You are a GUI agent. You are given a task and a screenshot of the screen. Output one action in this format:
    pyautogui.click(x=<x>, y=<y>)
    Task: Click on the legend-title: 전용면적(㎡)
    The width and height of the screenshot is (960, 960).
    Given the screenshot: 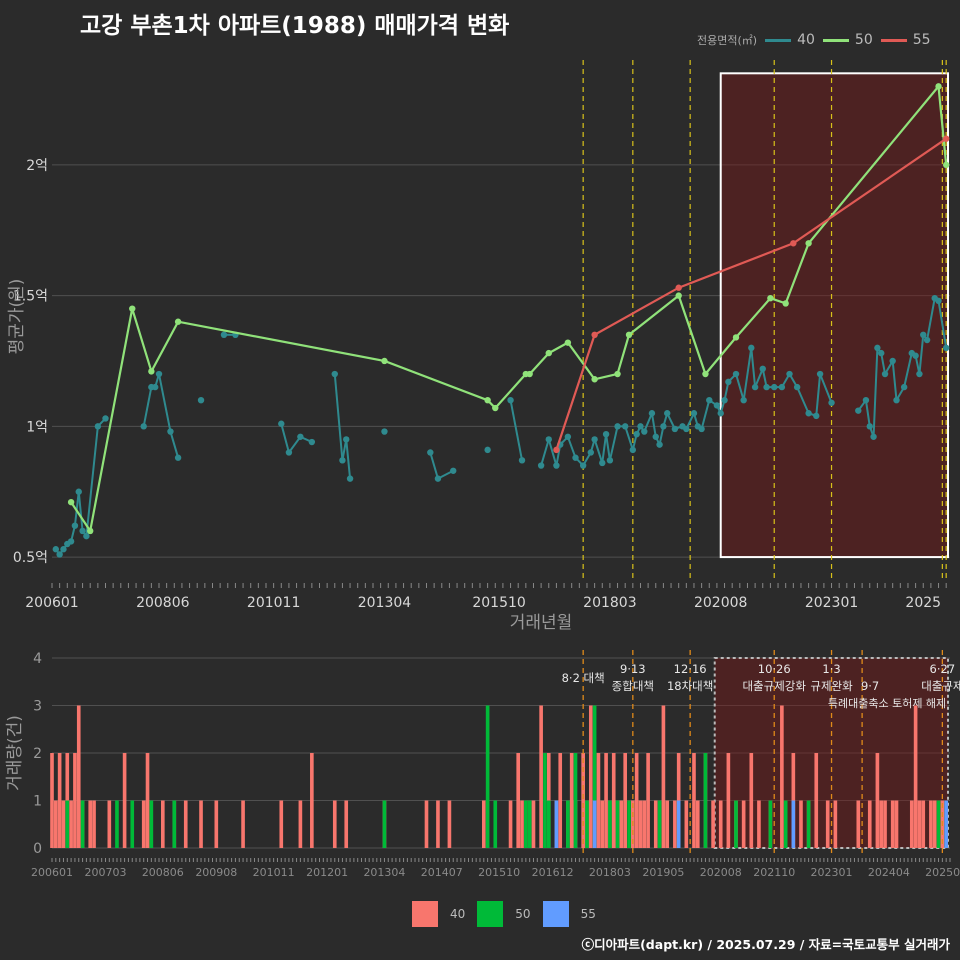 What is the action you would take?
    pyautogui.click(x=727, y=40)
    